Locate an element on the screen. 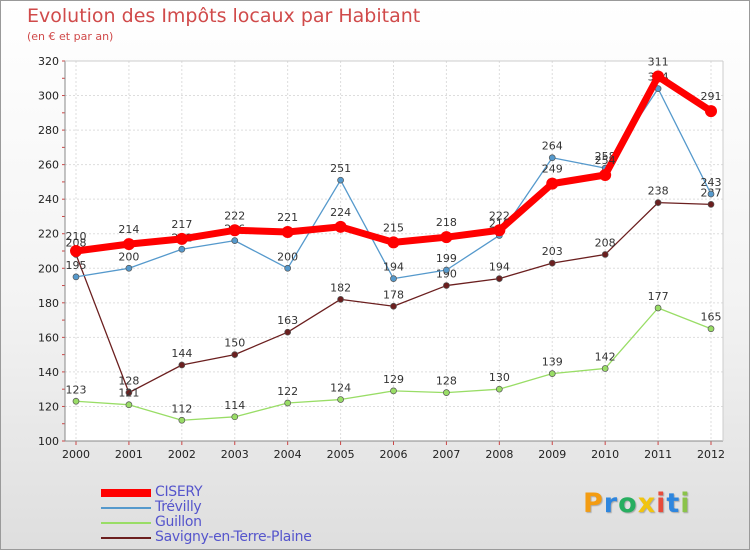 The image size is (750, 550). data-label-cisery: 215 is located at coordinates (393, 227).